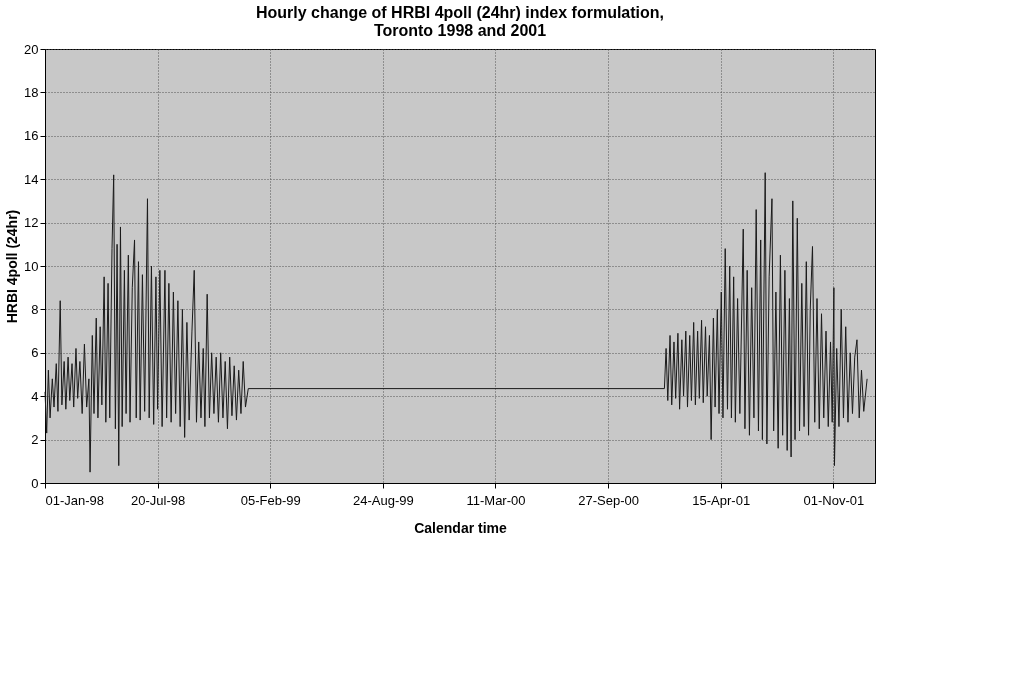  Describe the element at coordinates (75, 500) in the screenshot. I see `x-tick-label: 01-Jan-98` at that location.